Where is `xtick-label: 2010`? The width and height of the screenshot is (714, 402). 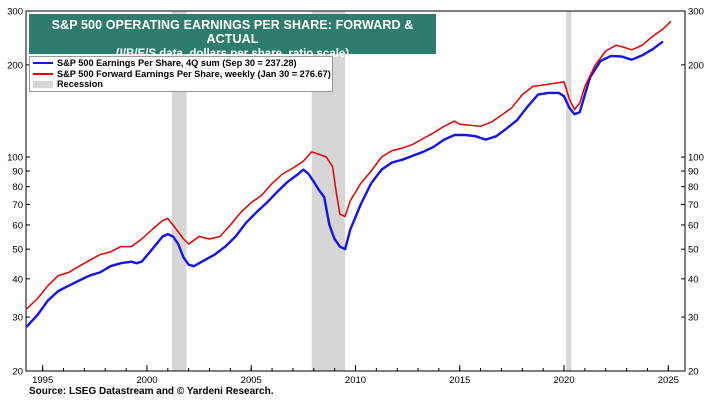 xtick-label: 2010 is located at coordinates (355, 380).